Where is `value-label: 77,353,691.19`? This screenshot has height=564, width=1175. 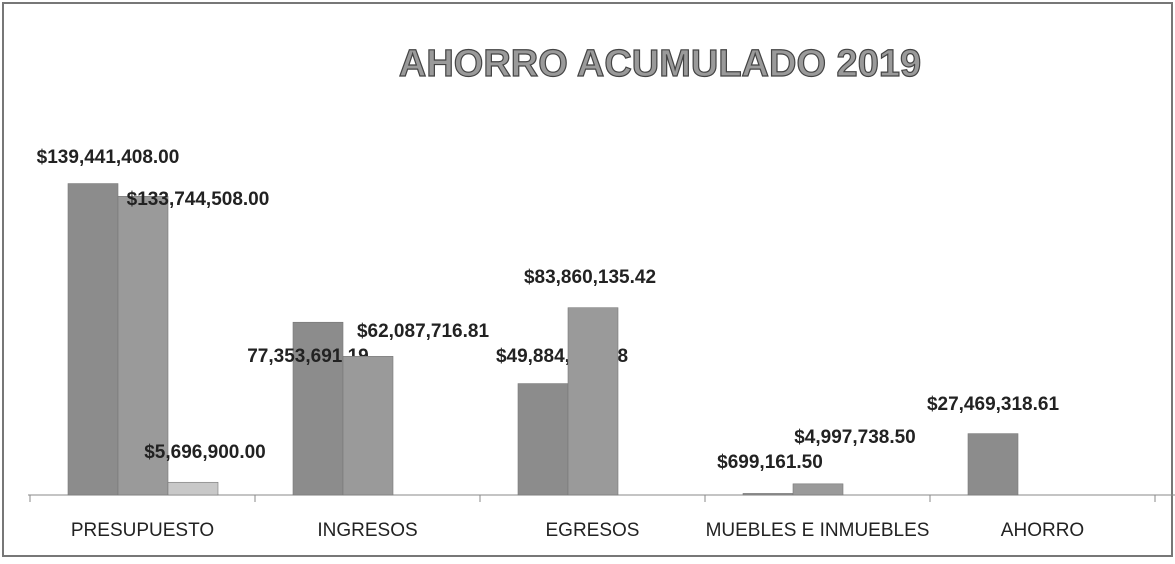 value-label: 77,353,691.19 is located at coordinates (308, 356).